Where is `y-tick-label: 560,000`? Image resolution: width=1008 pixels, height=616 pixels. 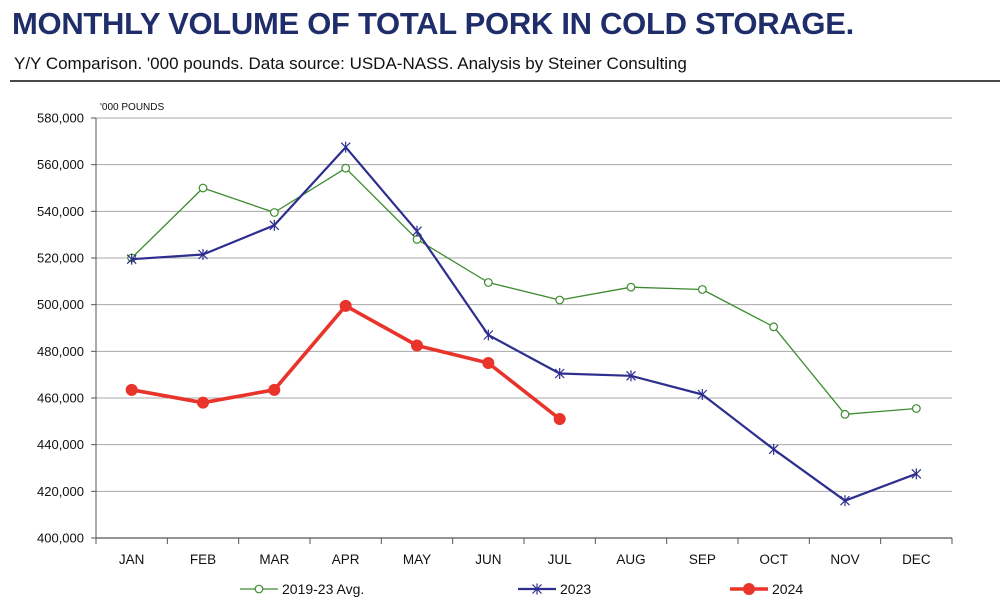
y-tick-label: 560,000 is located at coordinates (60, 164).